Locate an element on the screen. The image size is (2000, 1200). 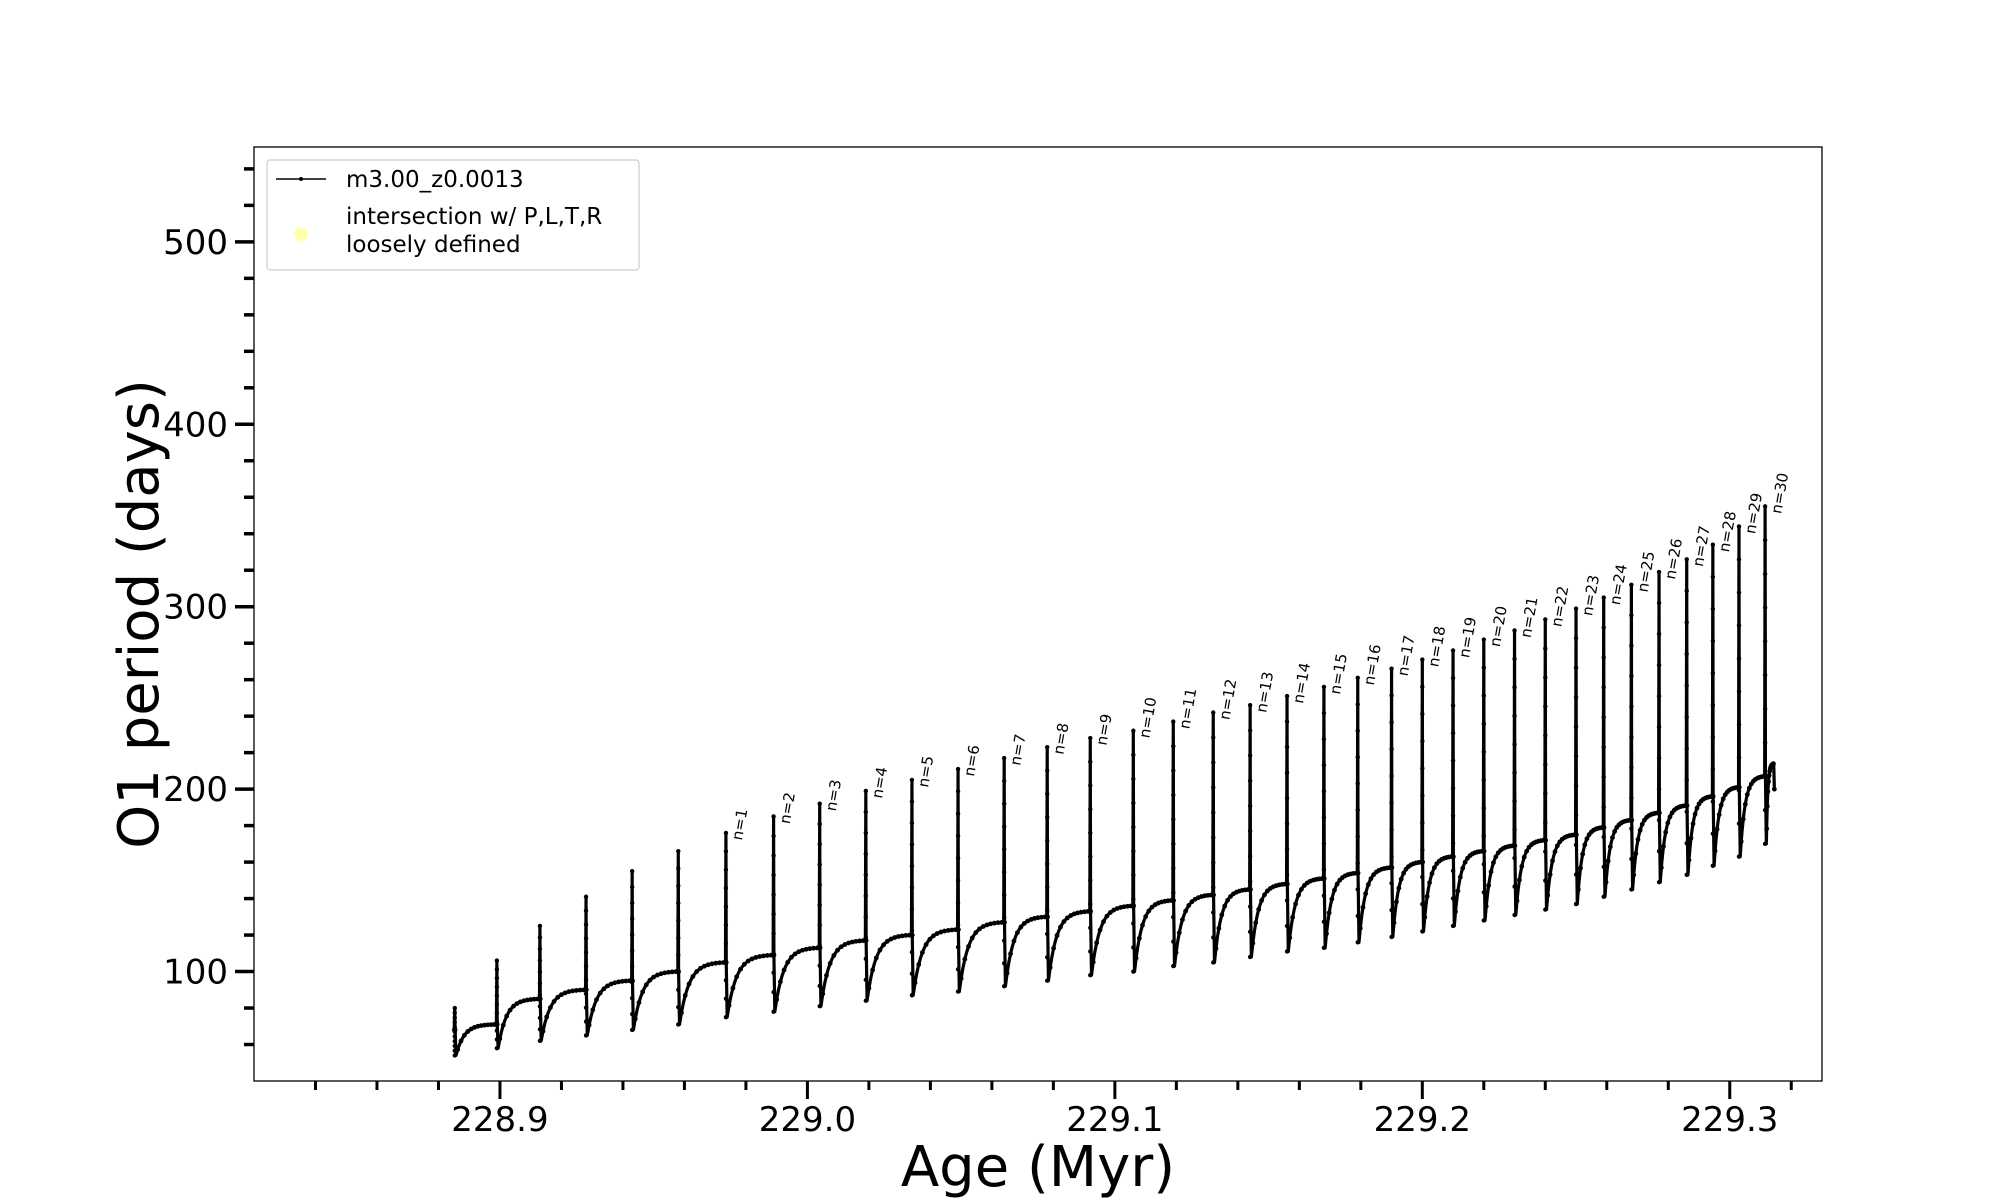
legend-box is located at coordinates (453, 215).